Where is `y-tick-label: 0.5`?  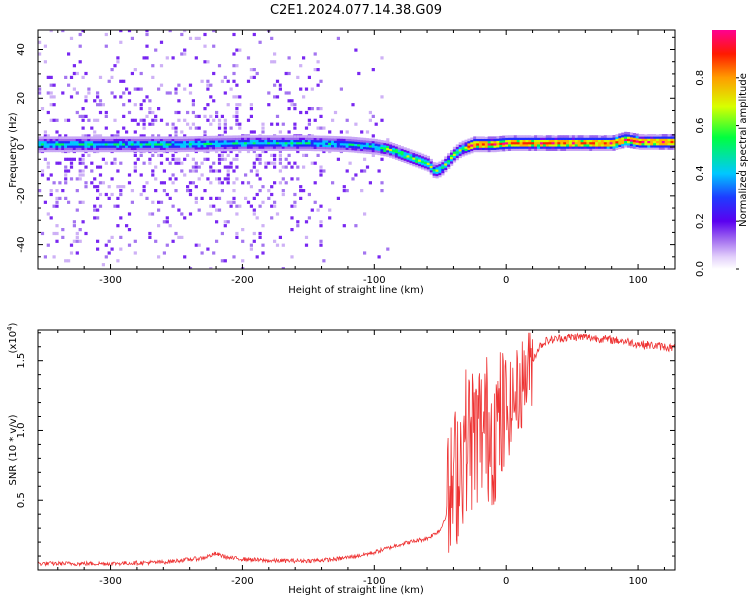 y-tick-label: 0.5 is located at coordinates (21, 500).